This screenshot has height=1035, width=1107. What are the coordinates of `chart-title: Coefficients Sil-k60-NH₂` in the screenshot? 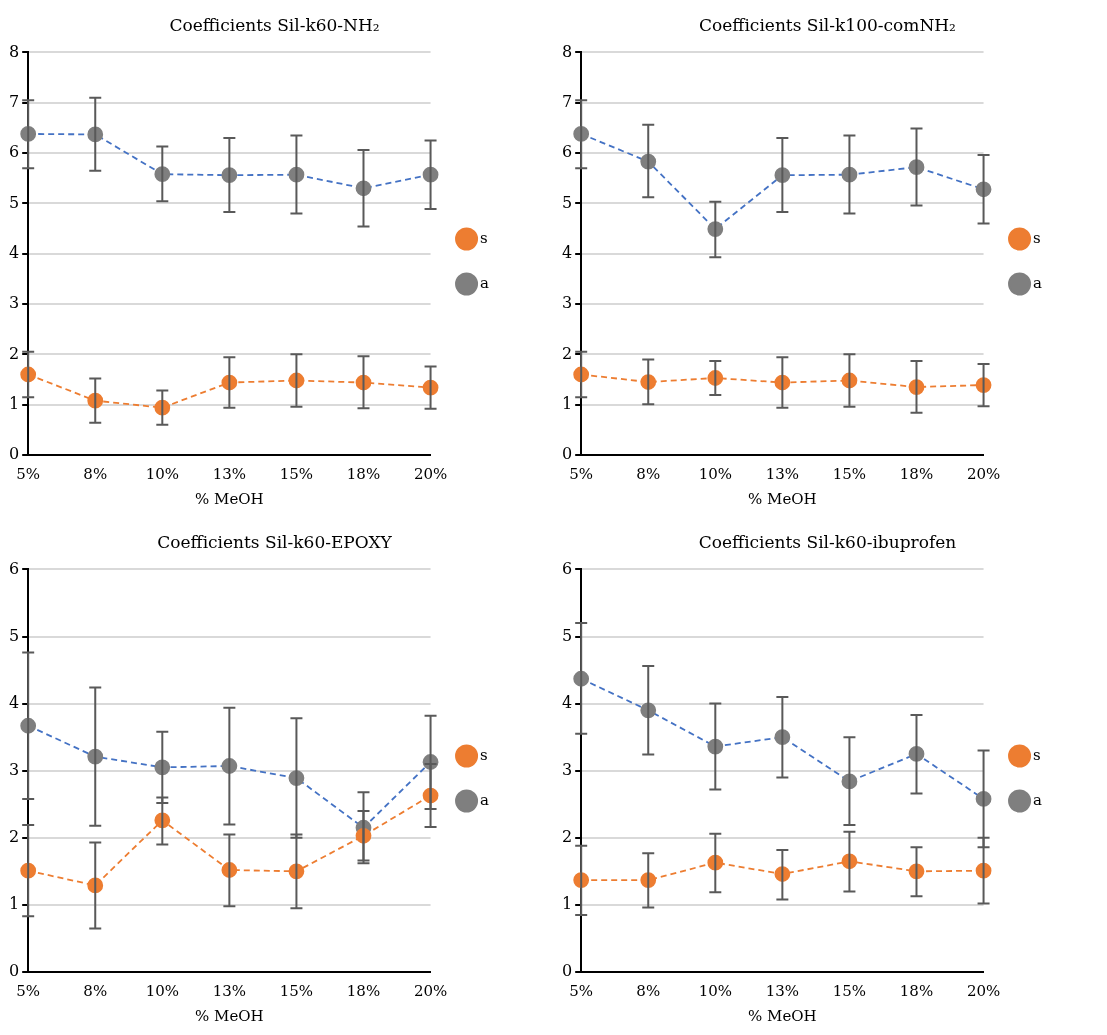 It's located at (274, 24).